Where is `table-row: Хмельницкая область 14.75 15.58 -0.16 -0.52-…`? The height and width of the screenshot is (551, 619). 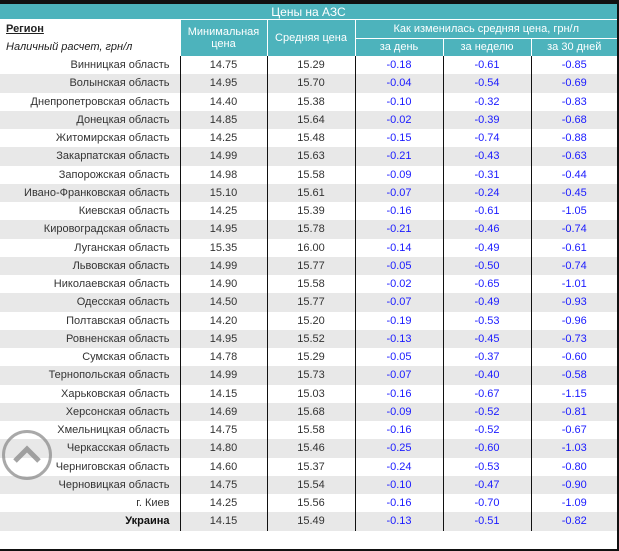
table-row: Хмельницкая область 14.75 15.58 -0.16 -0.52-… is located at coordinates (308, 430).